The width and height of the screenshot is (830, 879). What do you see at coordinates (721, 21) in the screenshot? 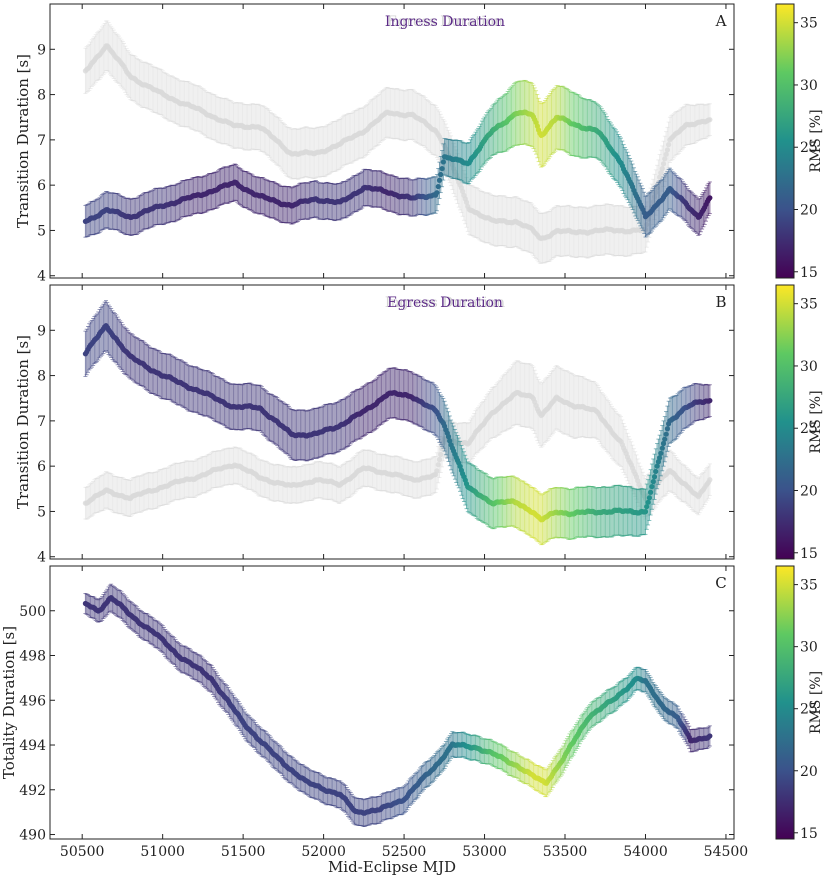
I see `panel-label: A` at bounding box center [721, 21].